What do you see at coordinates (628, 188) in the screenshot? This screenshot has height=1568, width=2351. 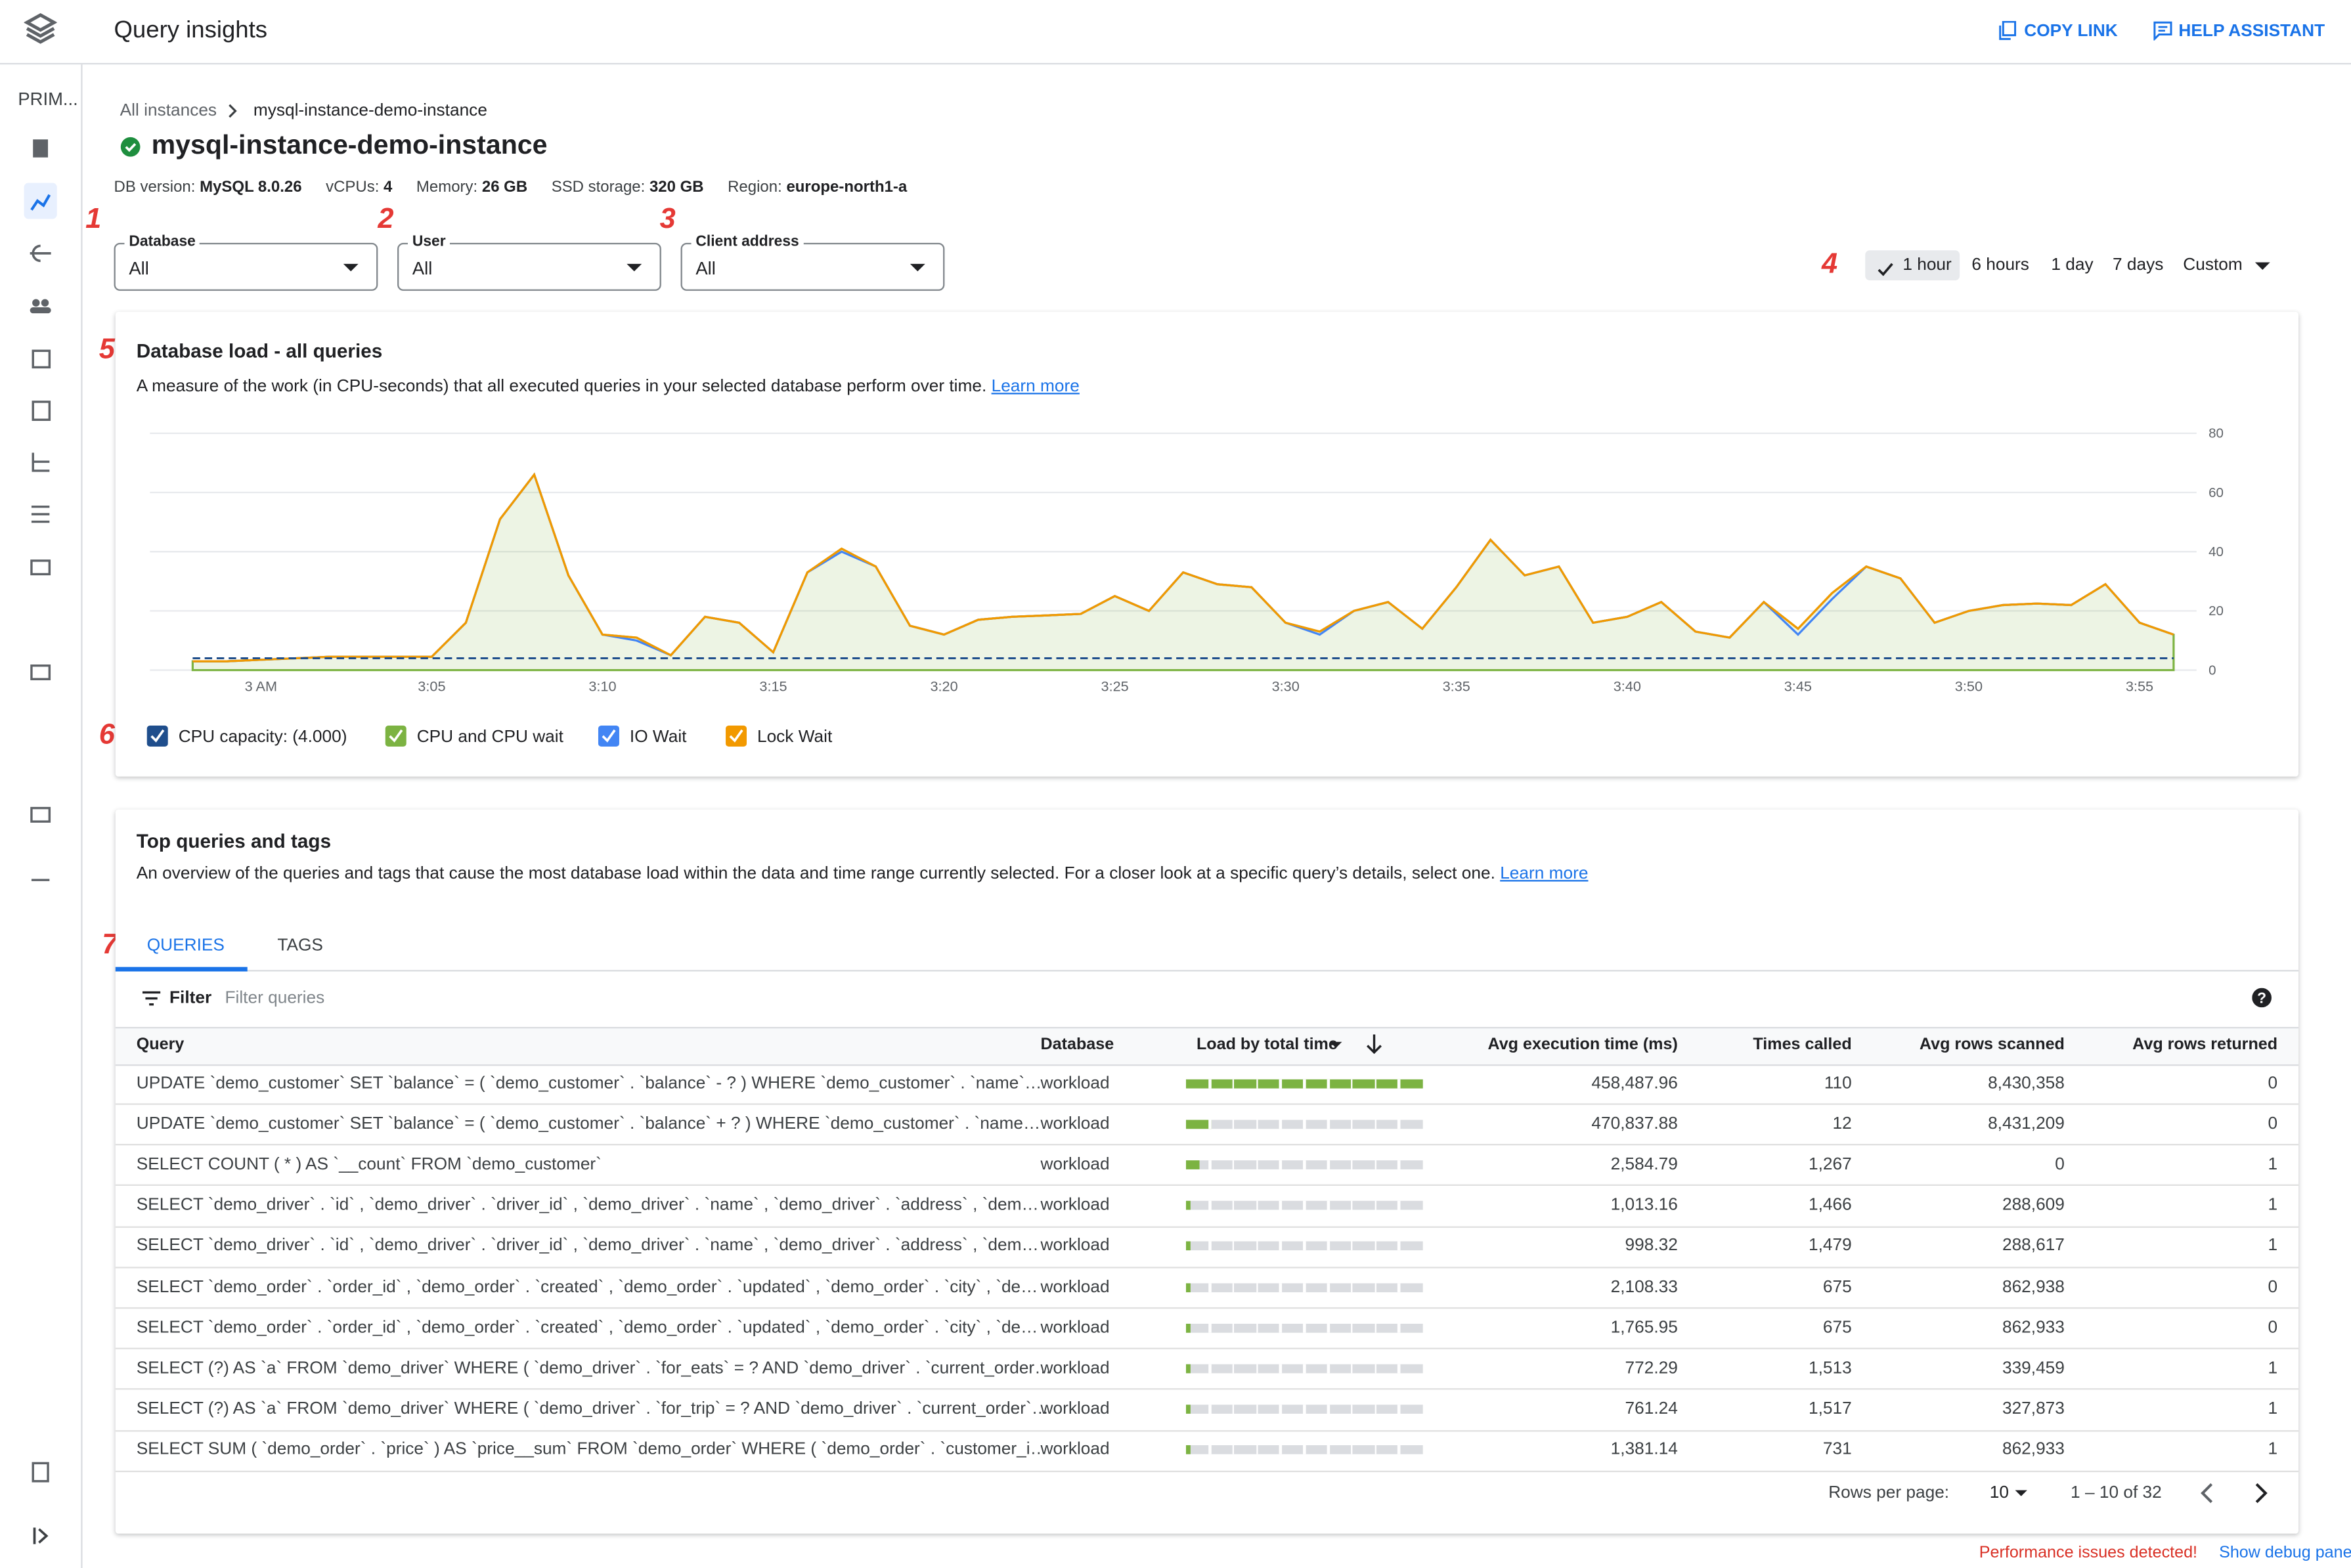 I see `detail: SSD storage: 320 GB` at bounding box center [628, 188].